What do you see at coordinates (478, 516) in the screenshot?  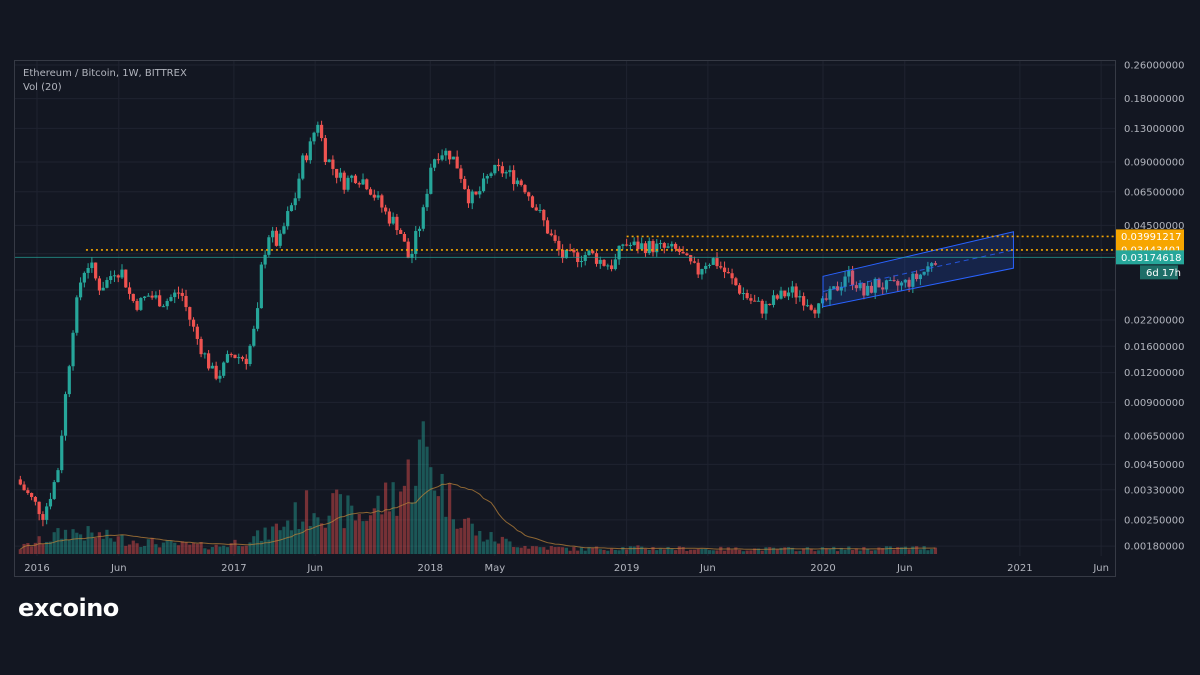 I see `volume-moving-average-line` at bounding box center [478, 516].